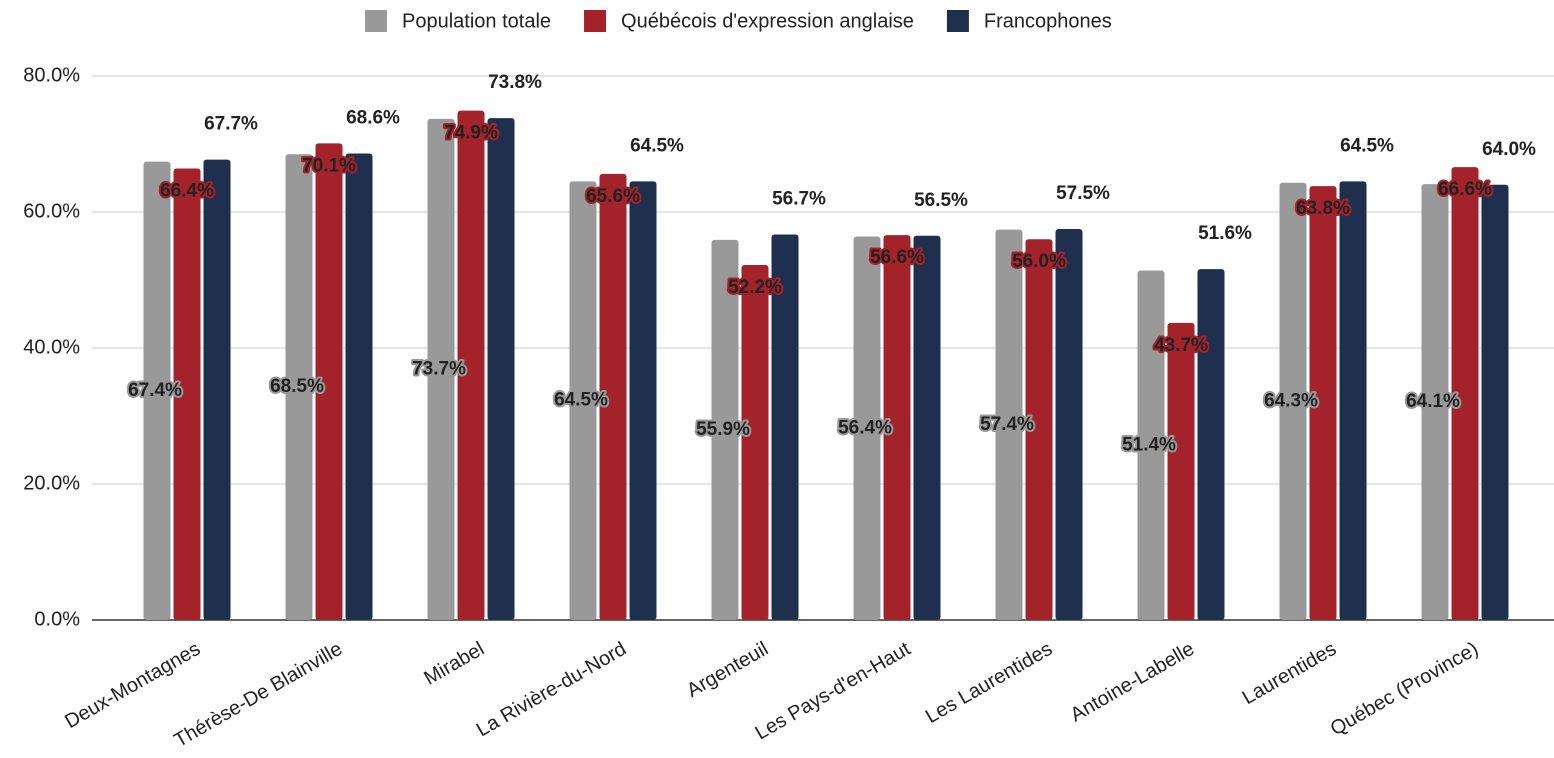  Describe the element at coordinates (1039, 261) in the screenshot. I see `value-label: 56.0%` at that location.